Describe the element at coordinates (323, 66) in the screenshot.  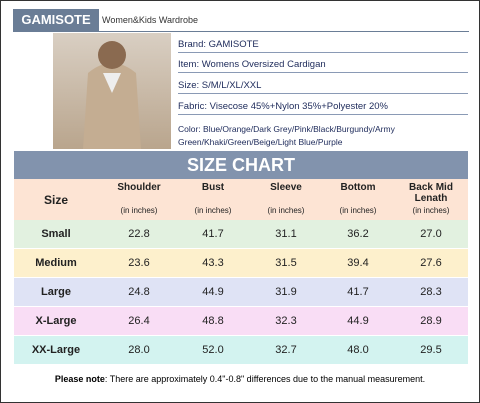
I see `info-line: Item: Womens Oversized Cardigan` at that location.